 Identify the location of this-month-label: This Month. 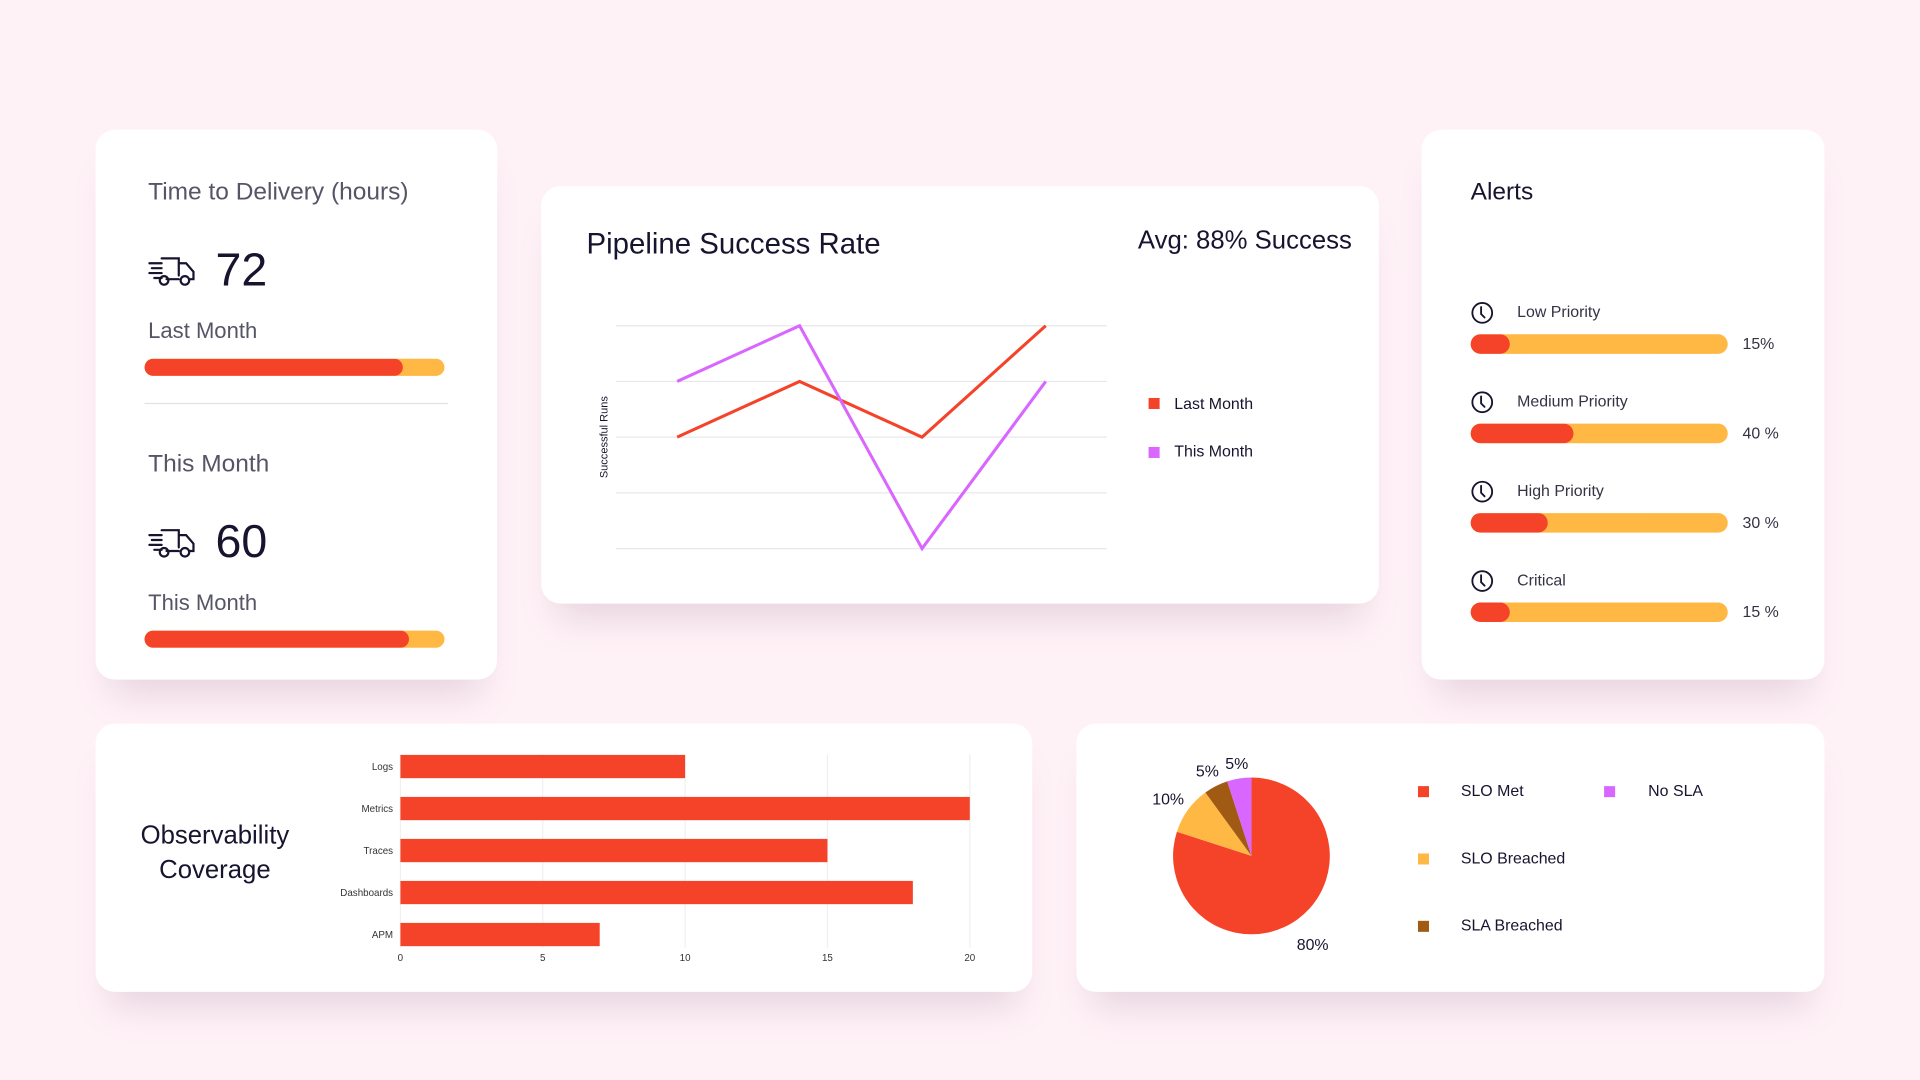
(203, 602).